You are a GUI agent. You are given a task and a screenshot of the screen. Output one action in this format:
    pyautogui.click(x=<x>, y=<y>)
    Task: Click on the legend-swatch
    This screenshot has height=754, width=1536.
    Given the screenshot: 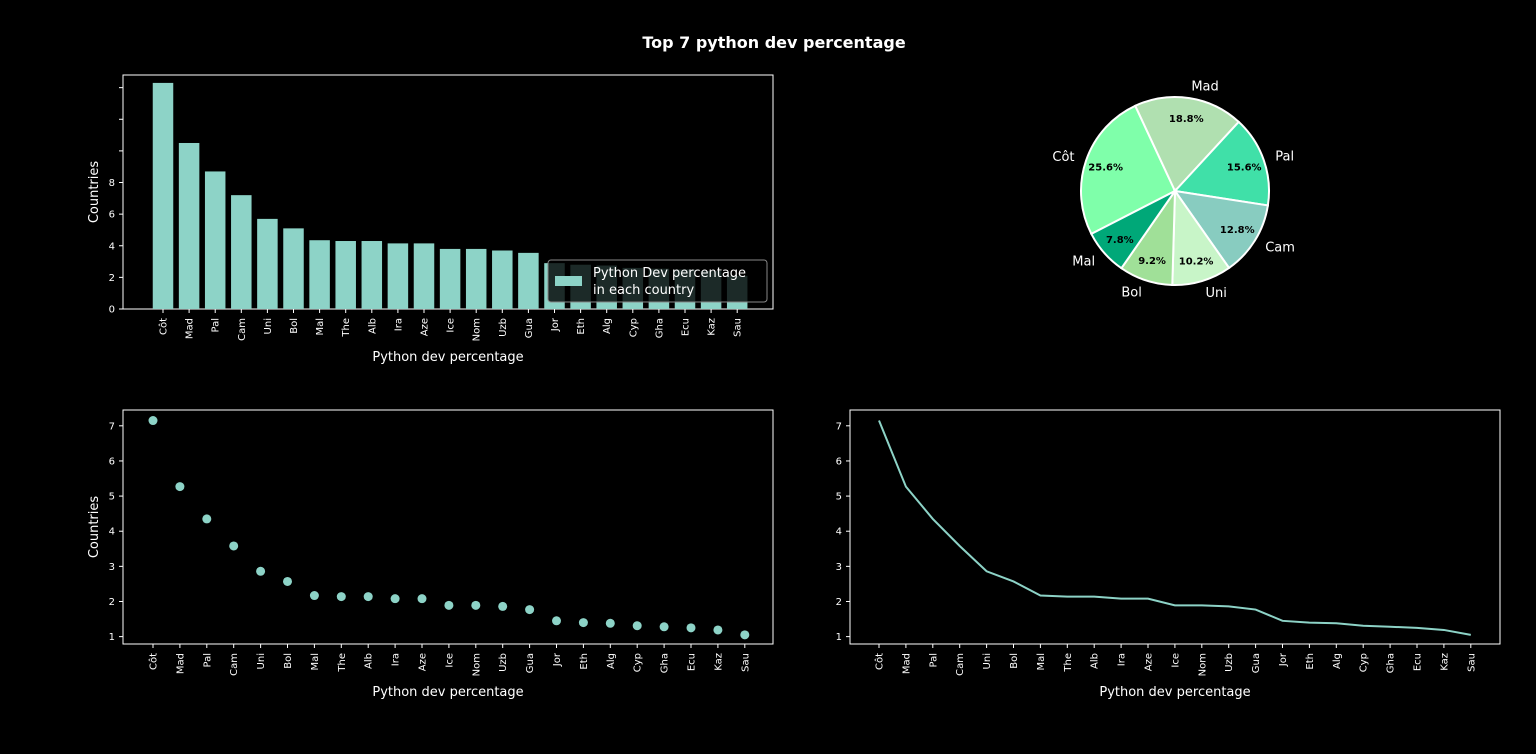 What is the action you would take?
    pyautogui.click(x=568, y=281)
    